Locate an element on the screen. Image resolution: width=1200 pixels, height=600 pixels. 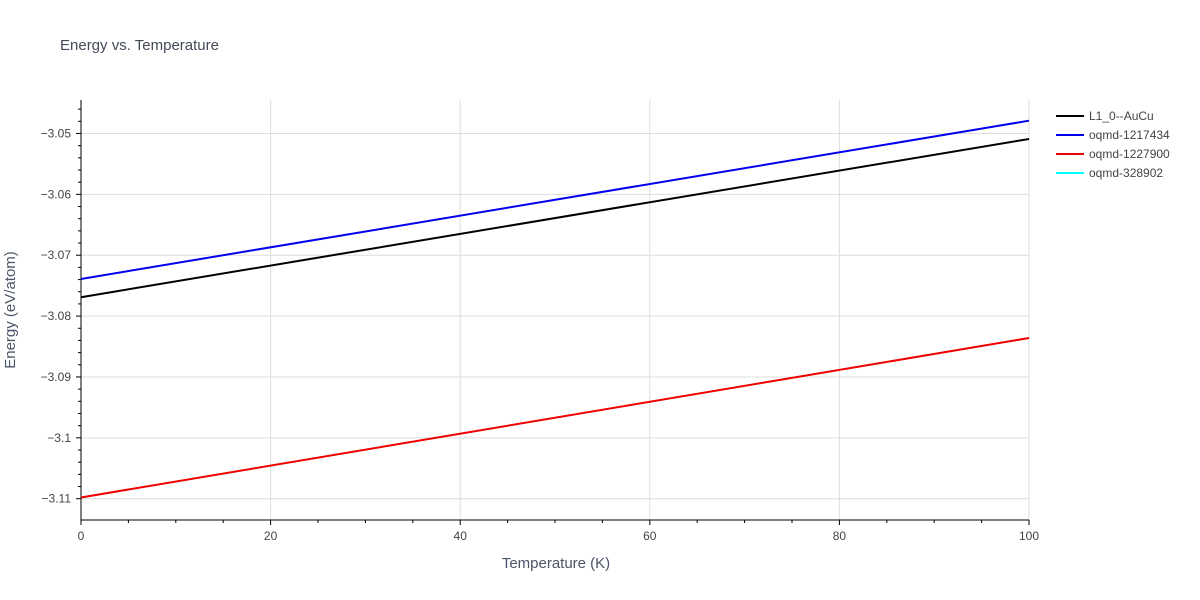
x-tick-label: 20 is located at coordinates (271, 536).